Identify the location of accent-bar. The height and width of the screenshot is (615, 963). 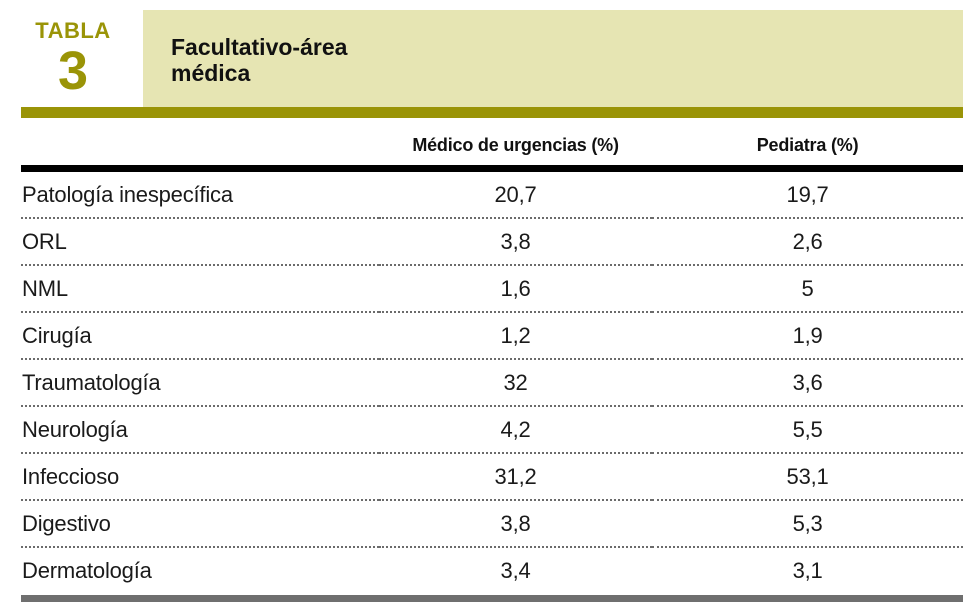
(492, 112).